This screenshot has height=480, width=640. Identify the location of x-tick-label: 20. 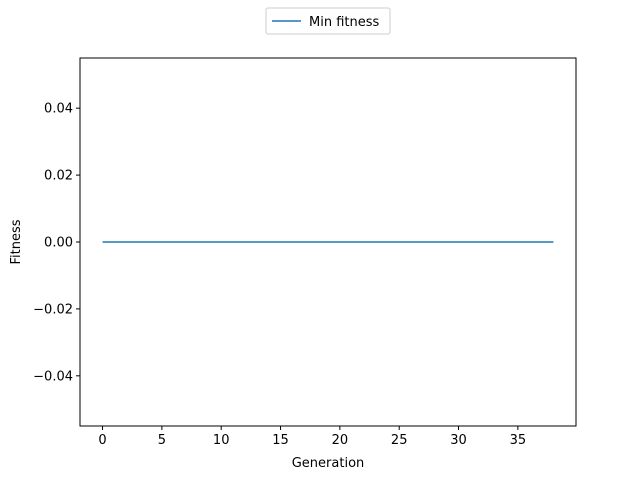
(340, 440).